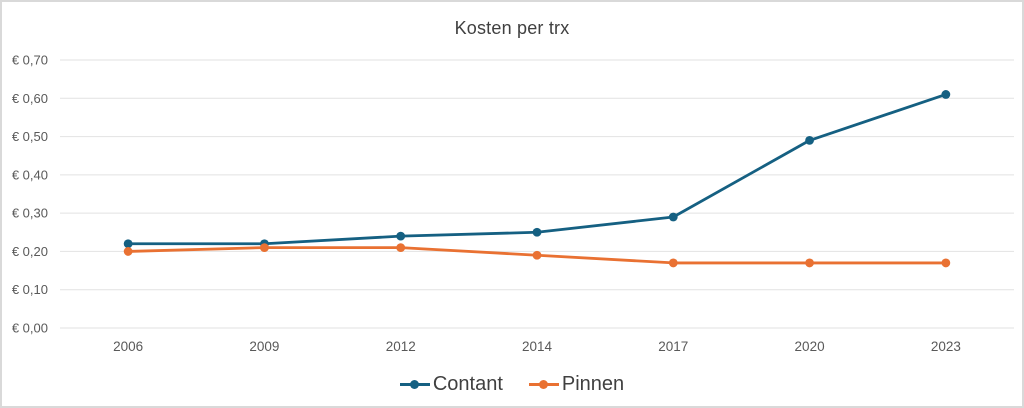 The height and width of the screenshot is (408, 1024). What do you see at coordinates (30, 328) in the screenshot?
I see `y-tick-label: € 0,00` at bounding box center [30, 328].